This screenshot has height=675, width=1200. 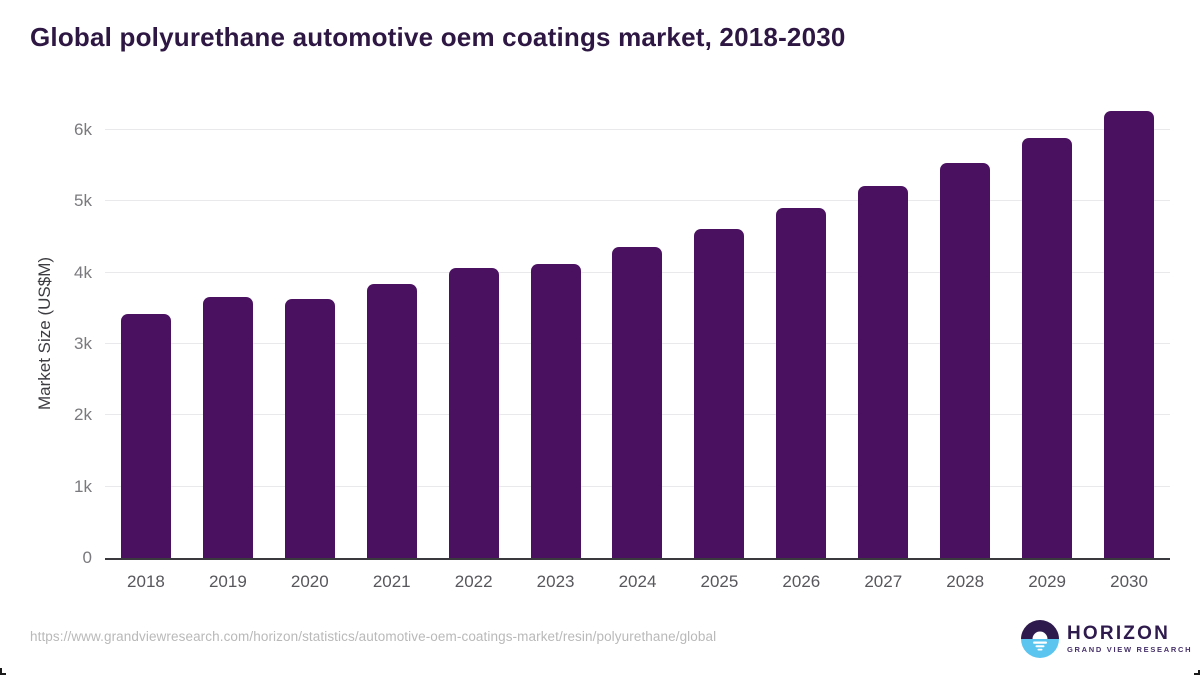 I want to click on bar-2027, so click(x=883, y=372).